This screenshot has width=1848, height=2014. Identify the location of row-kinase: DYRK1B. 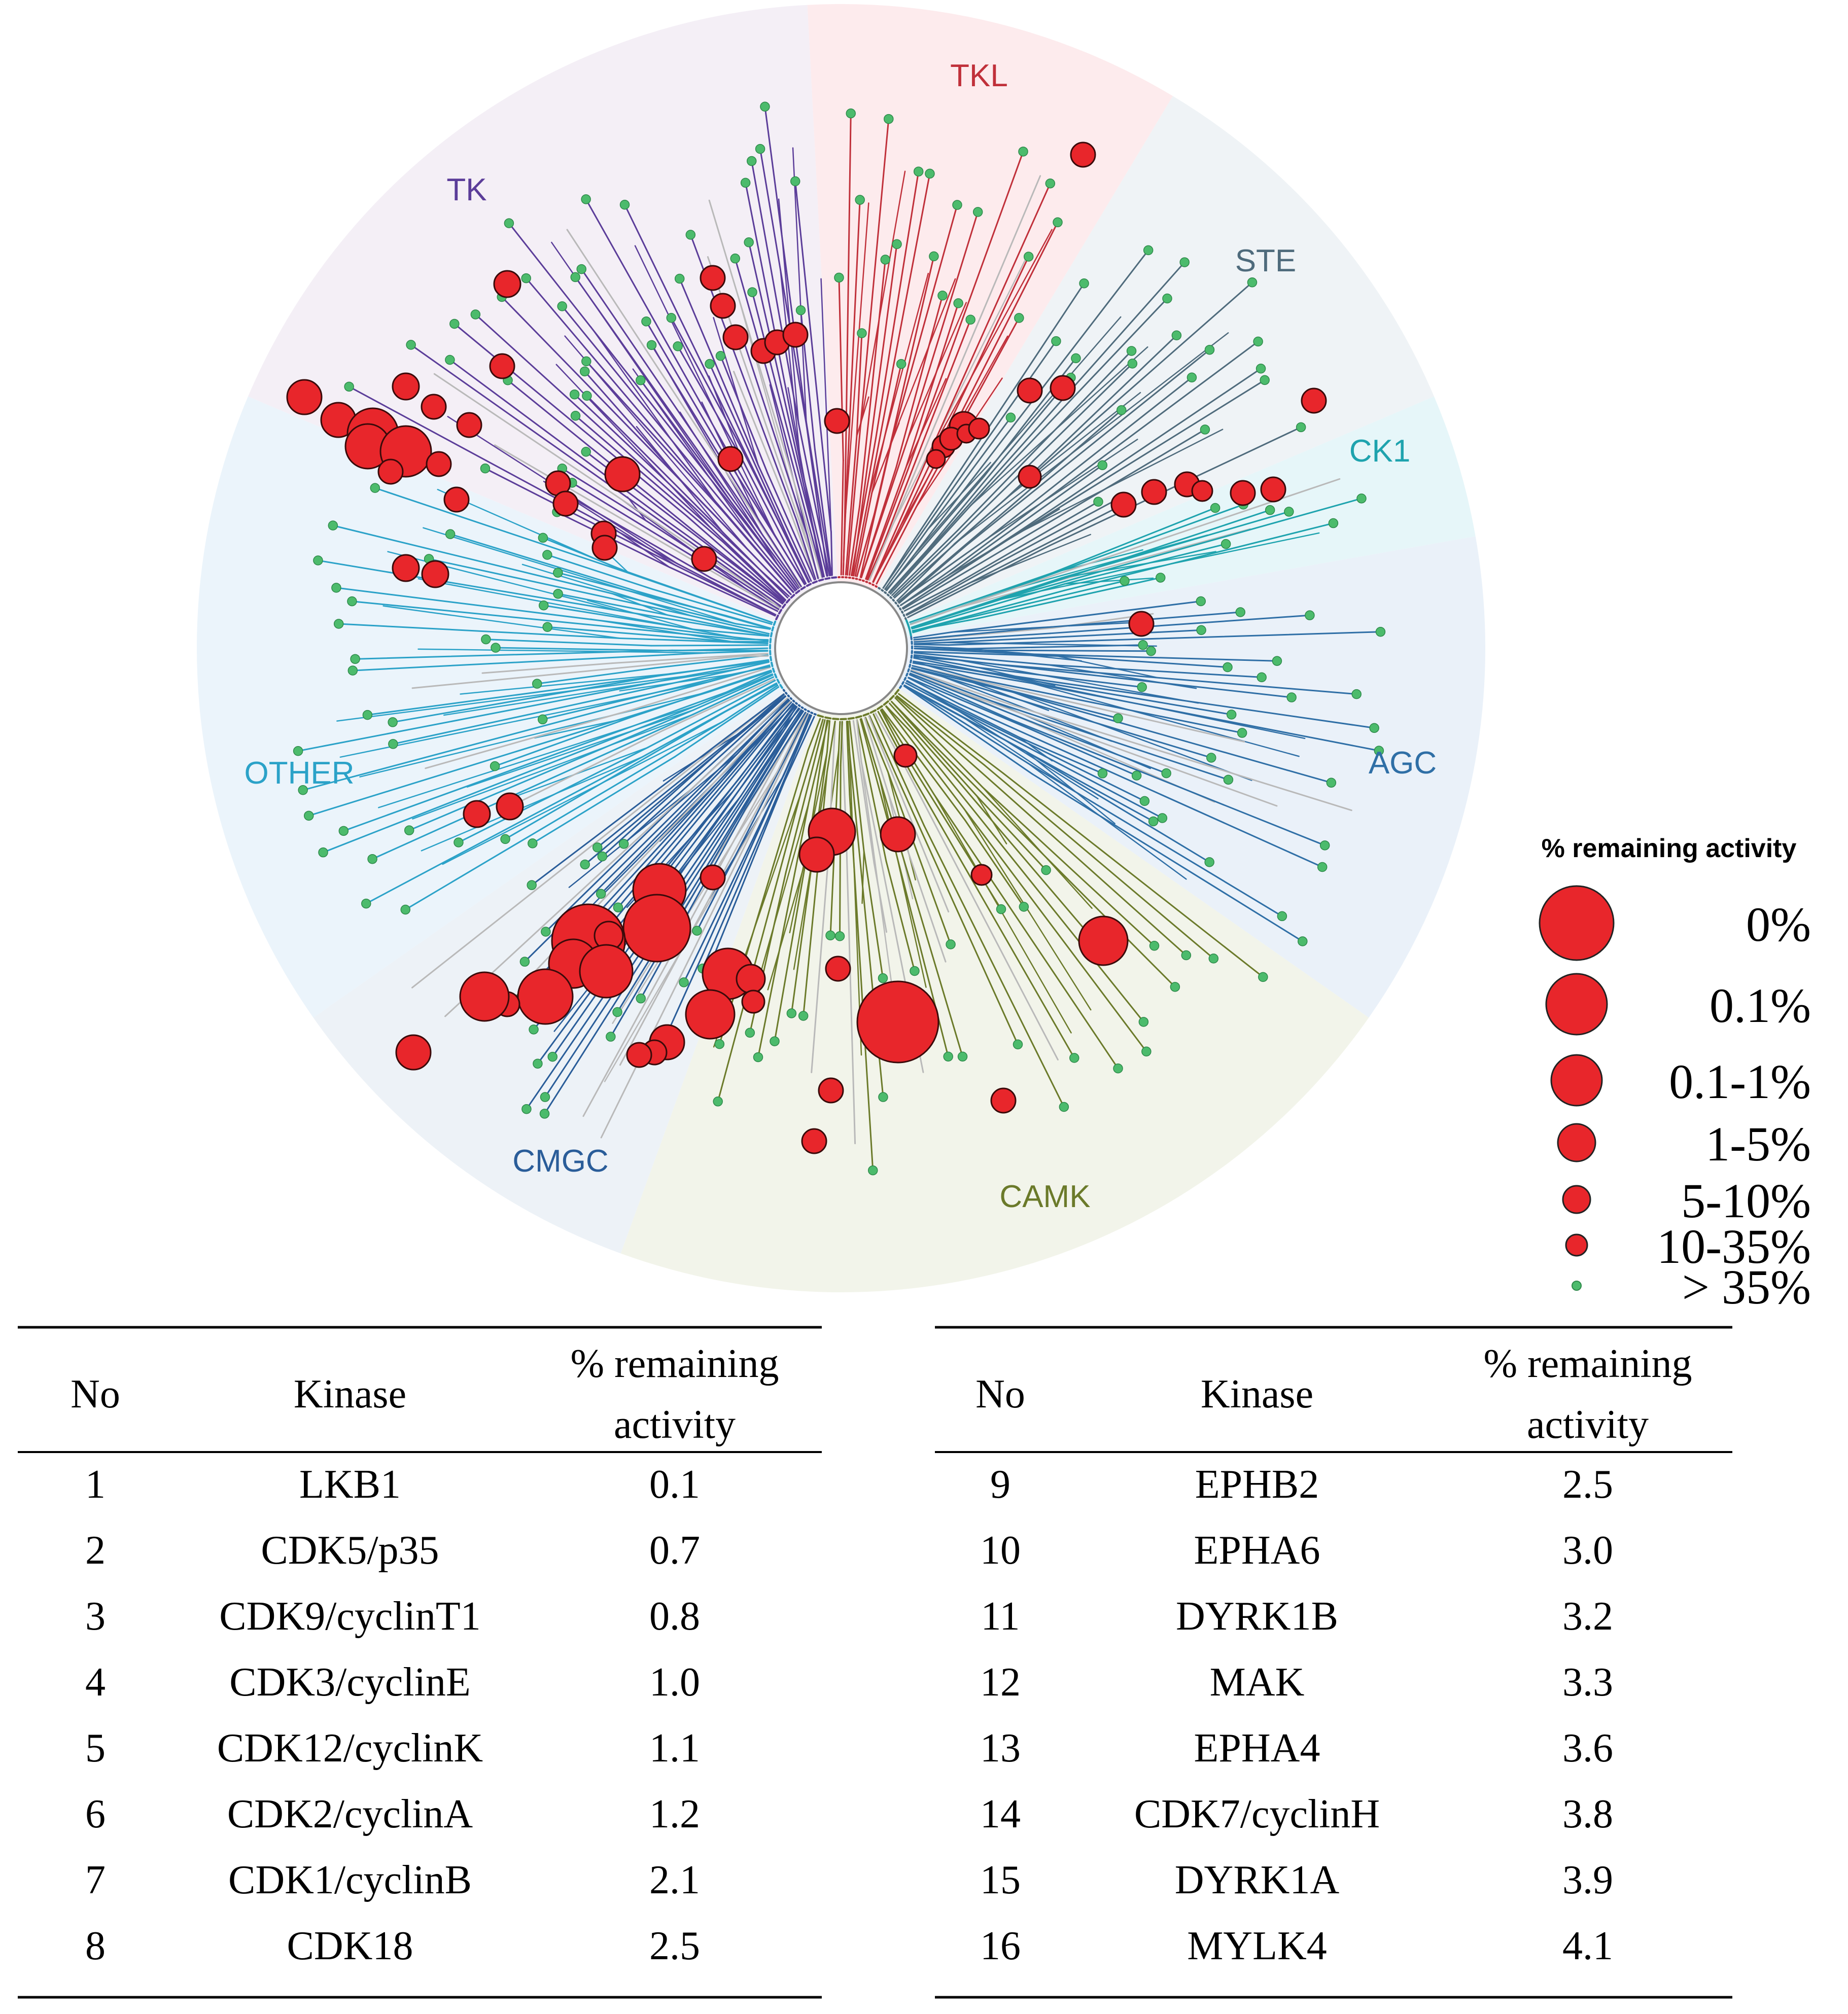
(1257, 1616).